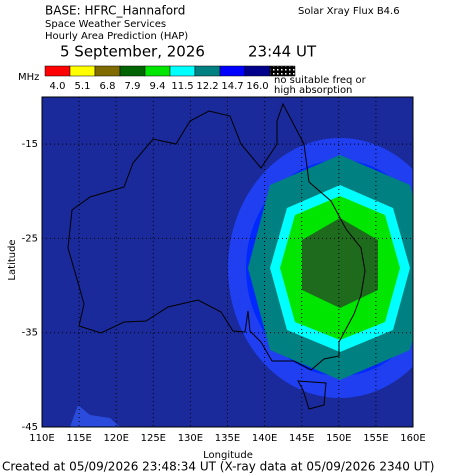 This screenshot has width=462, height=476. What do you see at coordinates (228, 455) in the screenshot?
I see `x-axis-label: Longitude` at bounding box center [228, 455].